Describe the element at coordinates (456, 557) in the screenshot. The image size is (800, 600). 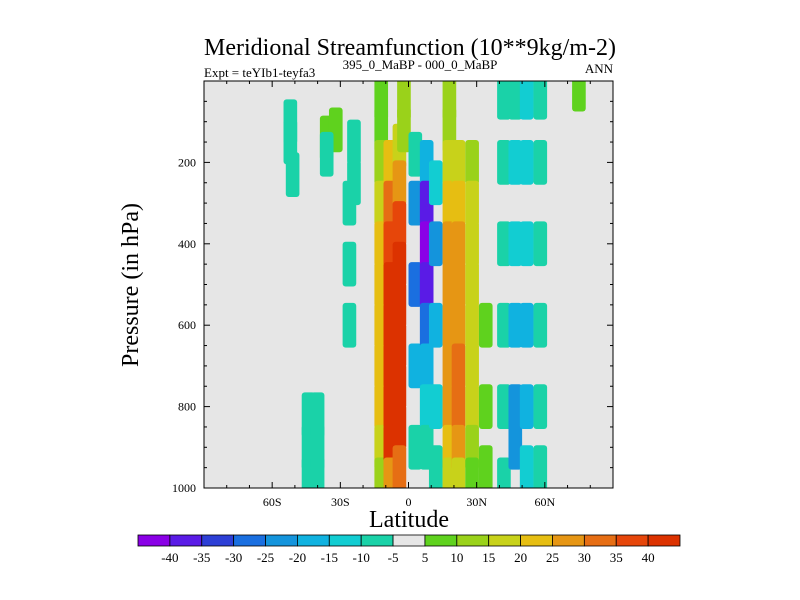
I see `colorbar-label: 10` at that location.